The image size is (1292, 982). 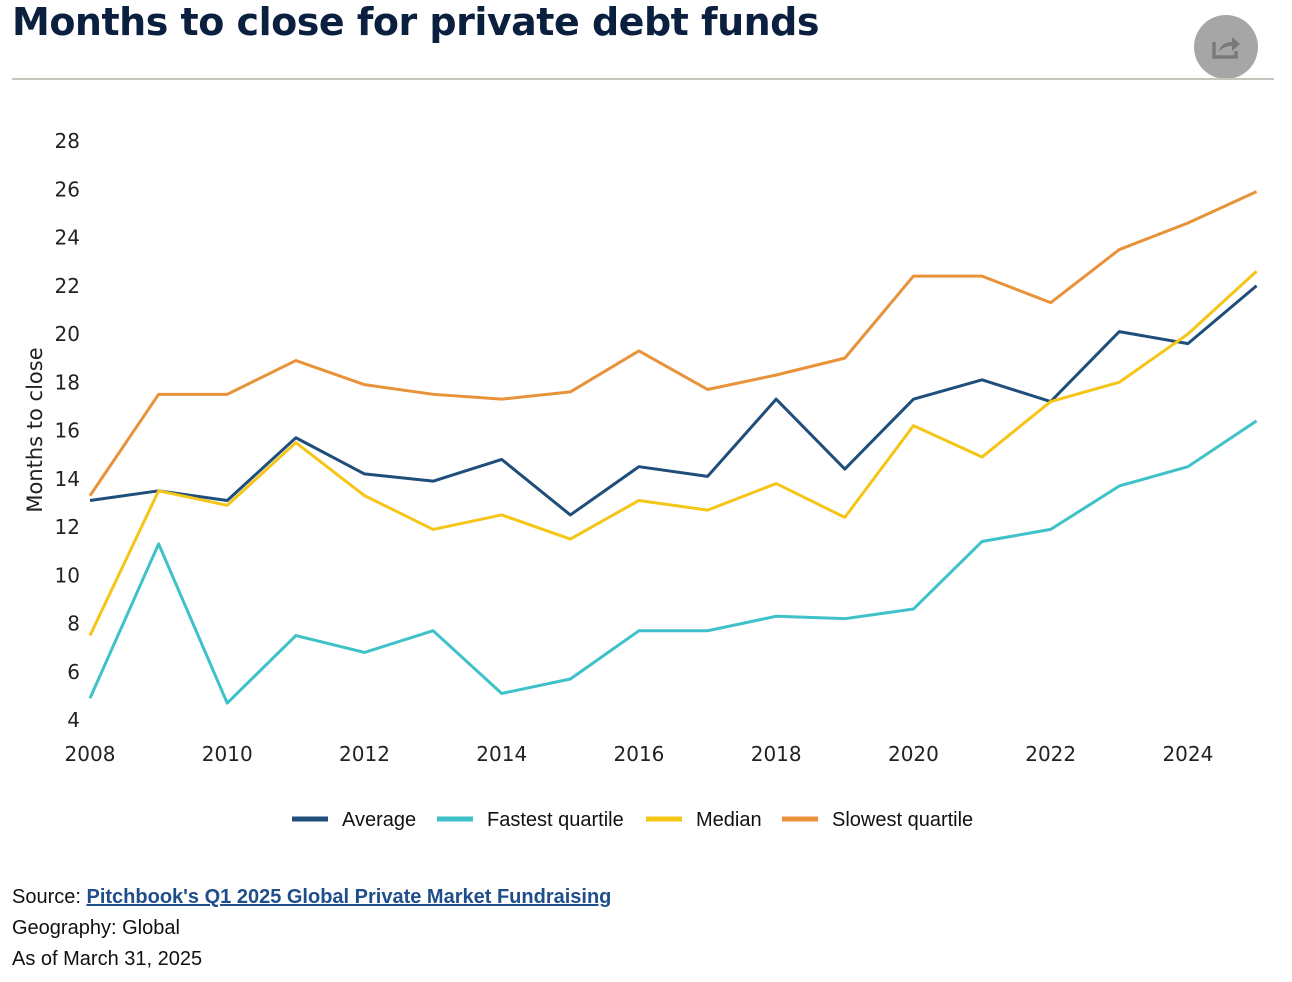 I want to click on y-tick-label: 22, so click(x=67, y=286).